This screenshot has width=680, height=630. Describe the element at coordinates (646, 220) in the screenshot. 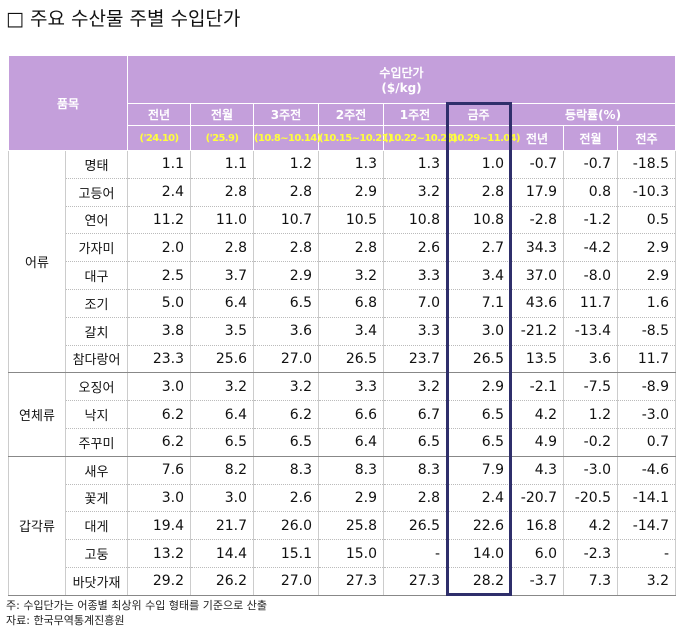

I see `value-cell: 0.5` at that location.